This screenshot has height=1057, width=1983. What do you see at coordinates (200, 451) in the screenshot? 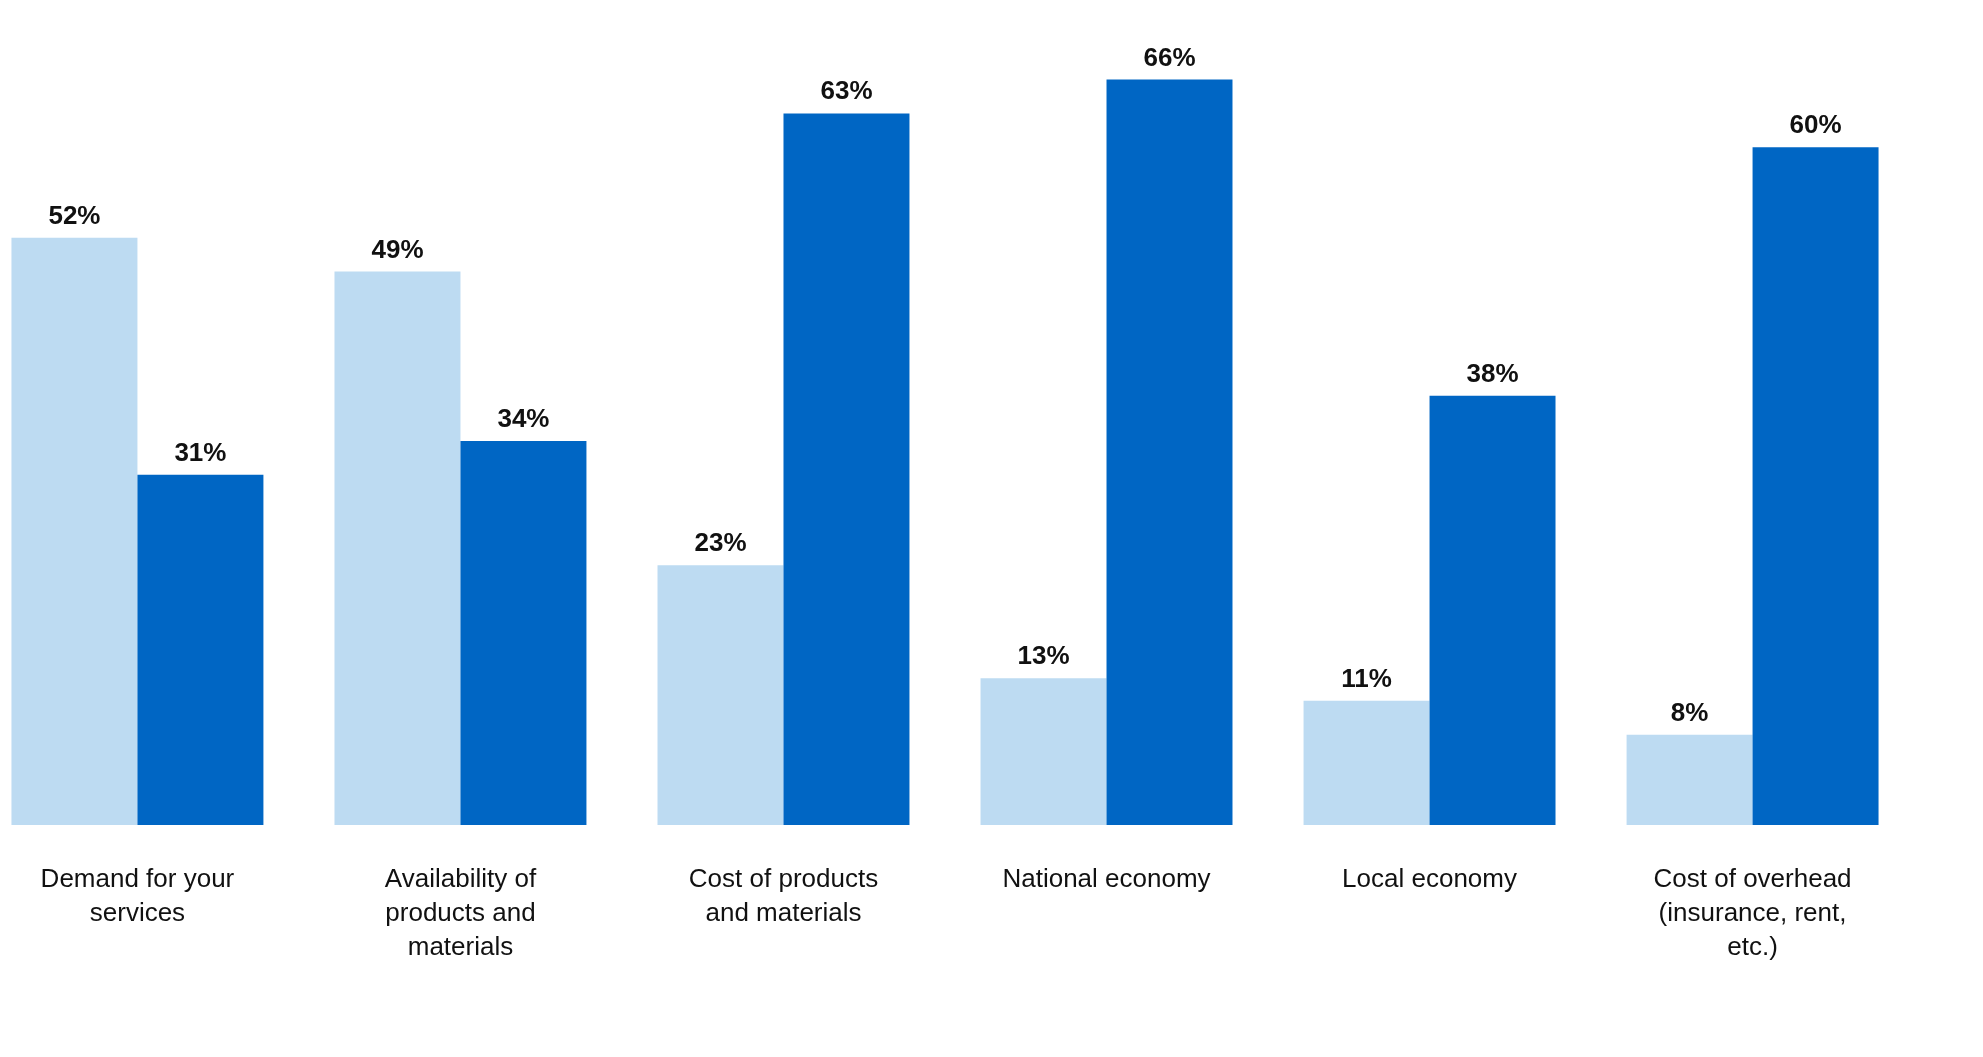
I see `data-label: 31%` at bounding box center [200, 451].